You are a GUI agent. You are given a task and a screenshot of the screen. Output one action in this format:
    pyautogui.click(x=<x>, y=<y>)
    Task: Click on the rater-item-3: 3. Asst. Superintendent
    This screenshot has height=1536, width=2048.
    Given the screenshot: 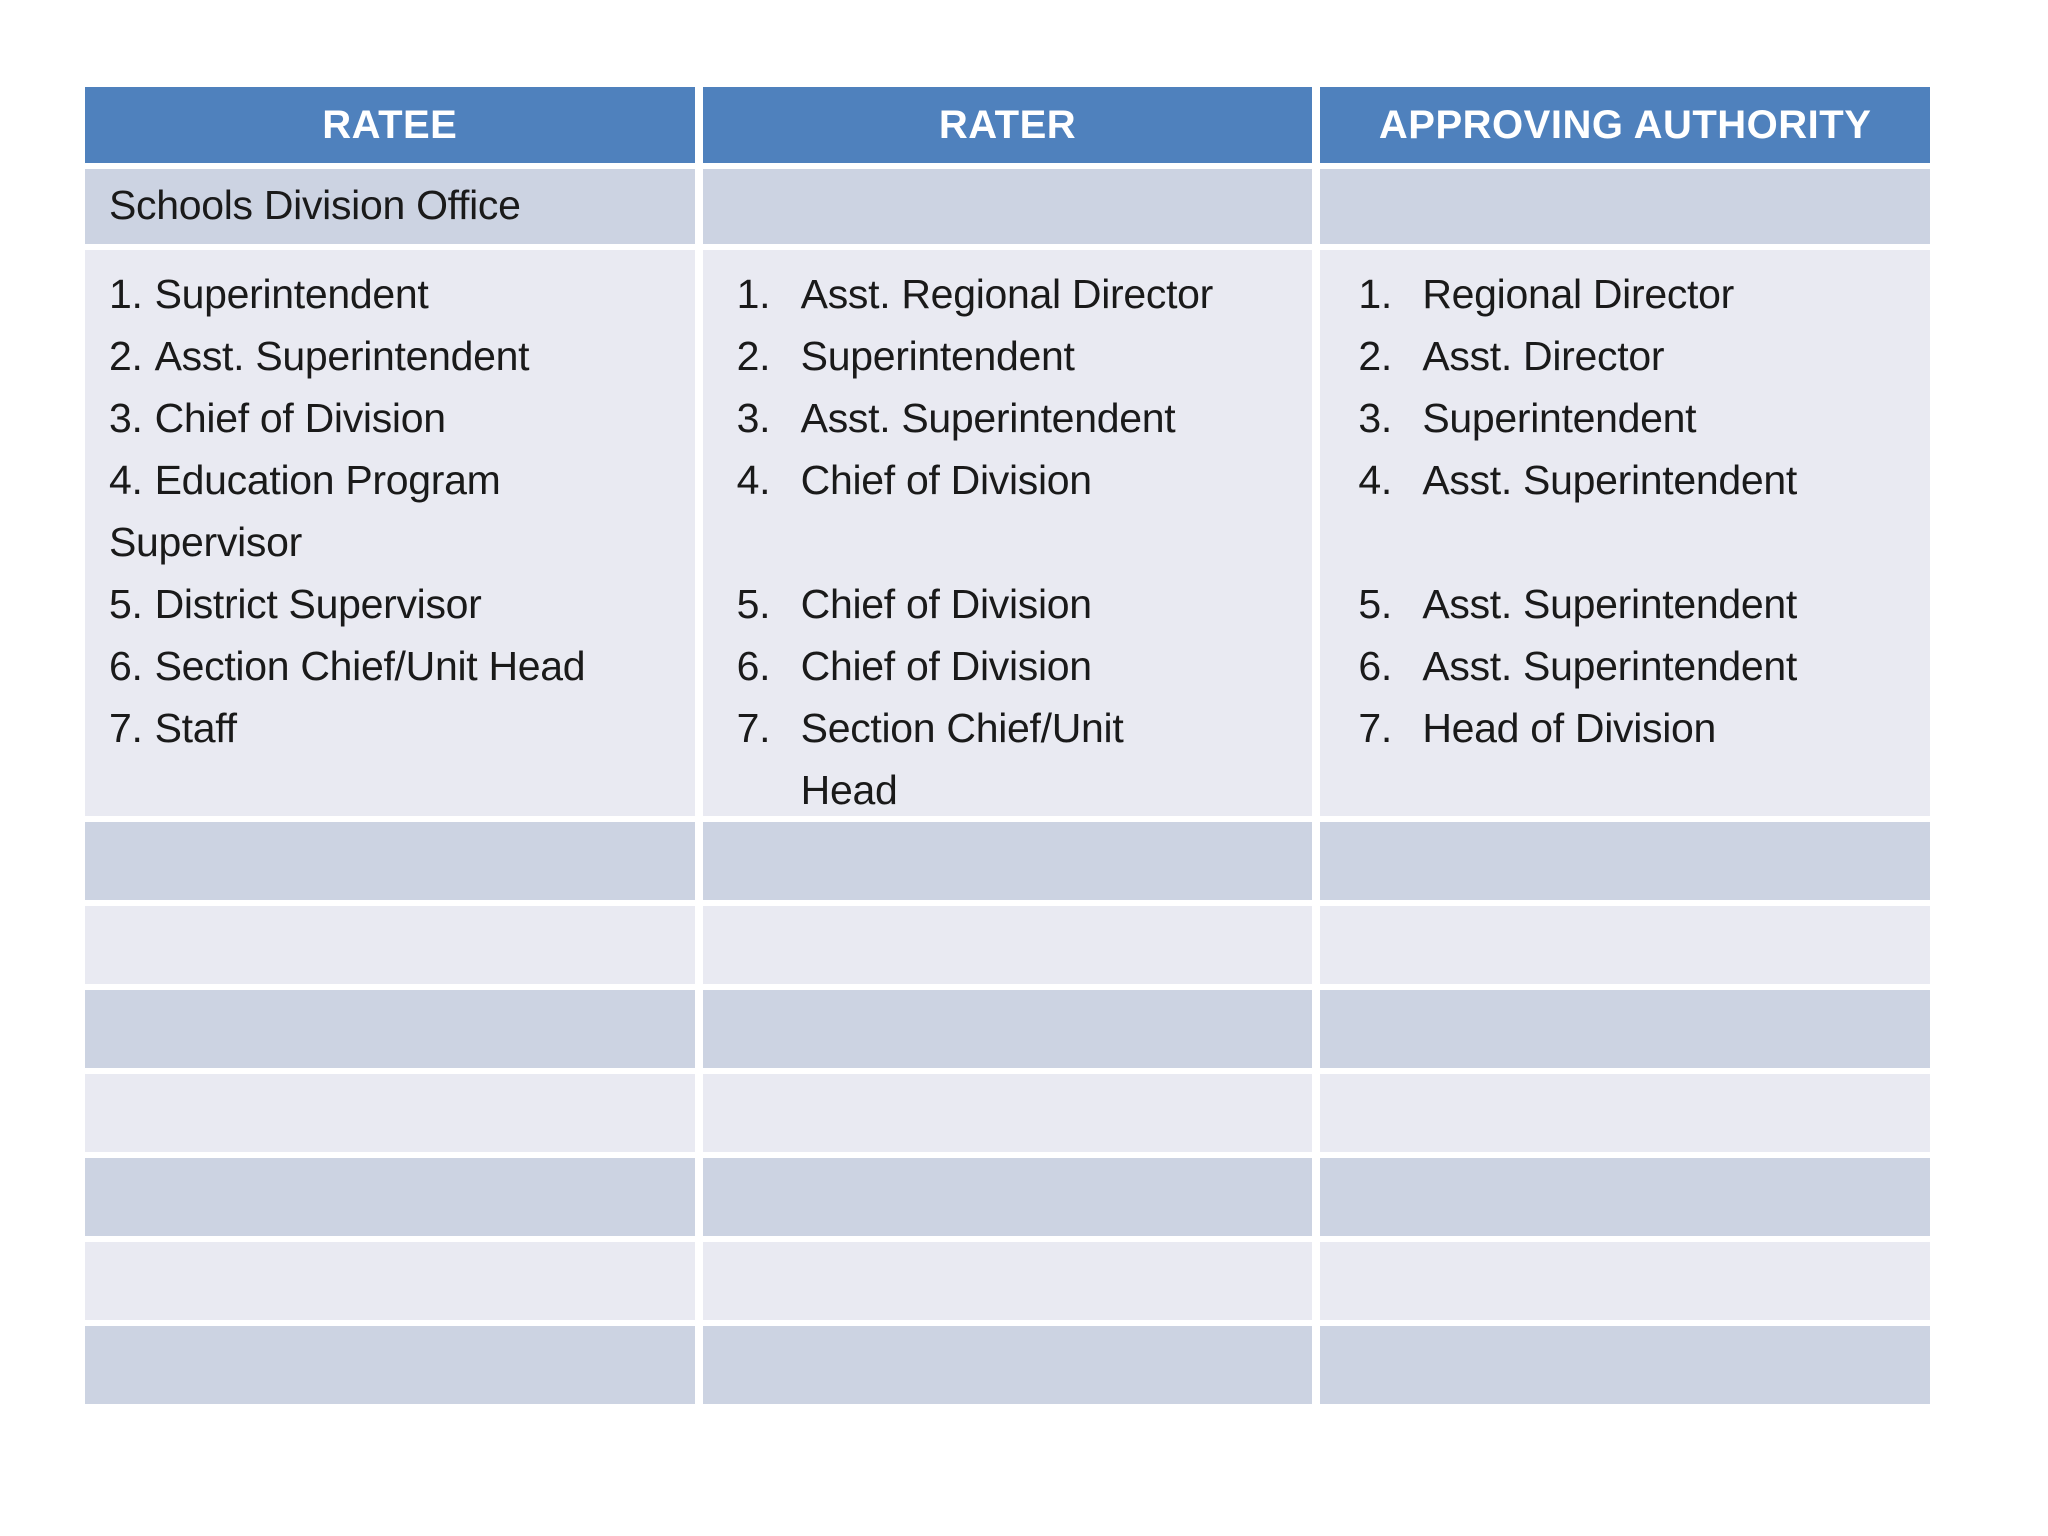 What is the action you would take?
    pyautogui.click(x=1020, y=418)
    